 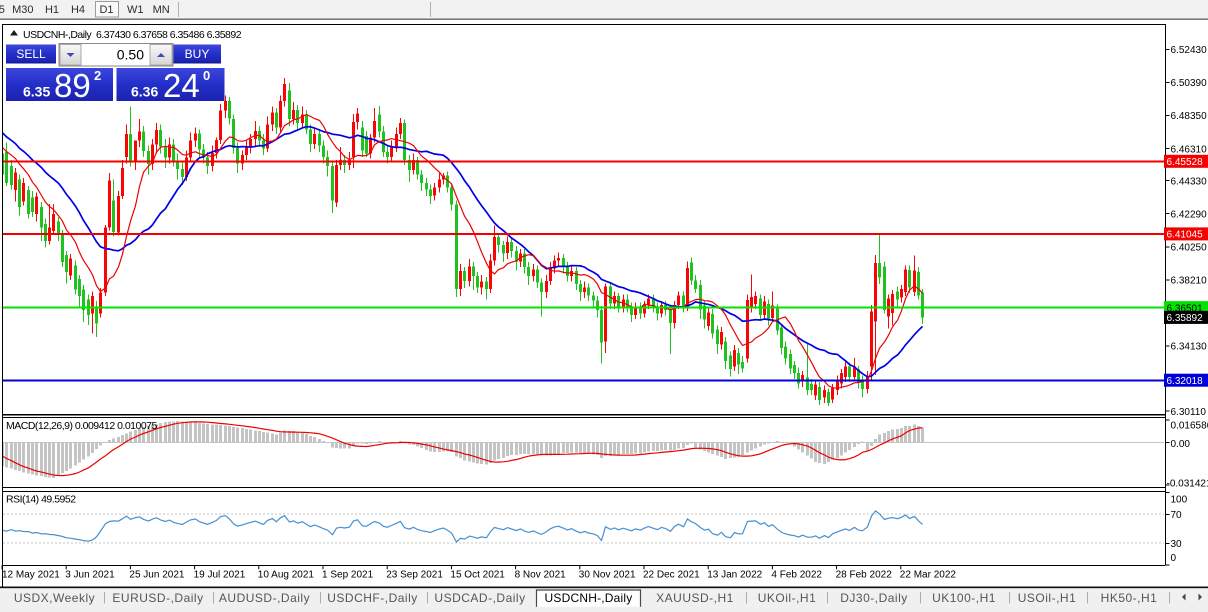 What do you see at coordinates (1189, 426) in the screenshot?
I see `svg-text: 0.016586` at bounding box center [1189, 426].